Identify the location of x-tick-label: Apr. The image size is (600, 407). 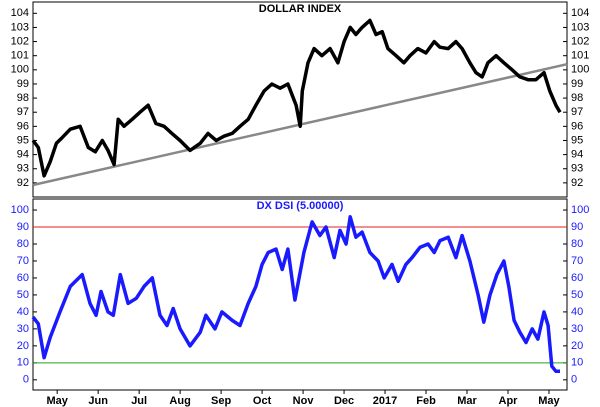
(509, 401).